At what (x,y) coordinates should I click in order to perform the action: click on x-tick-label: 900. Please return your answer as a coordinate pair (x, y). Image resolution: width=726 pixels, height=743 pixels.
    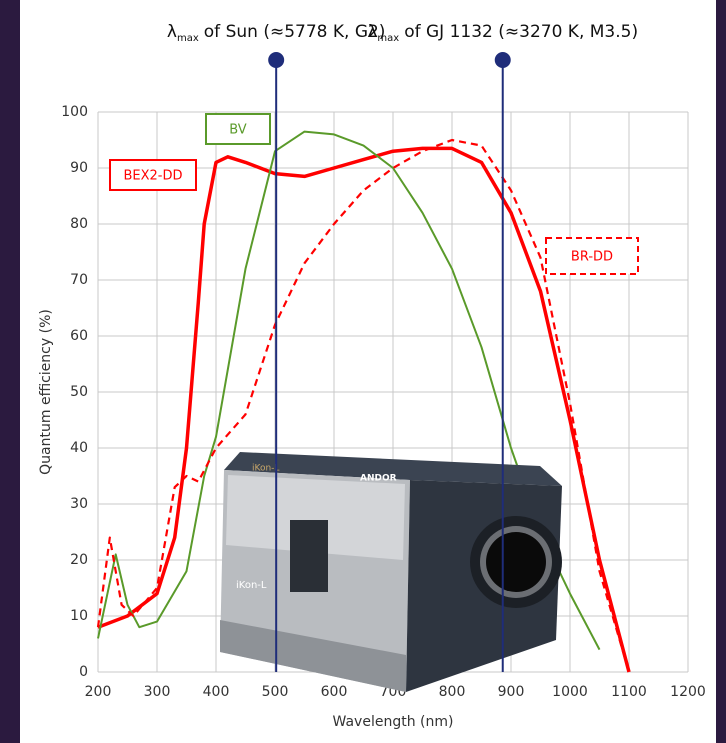
    Looking at the image, I should click on (511, 692).